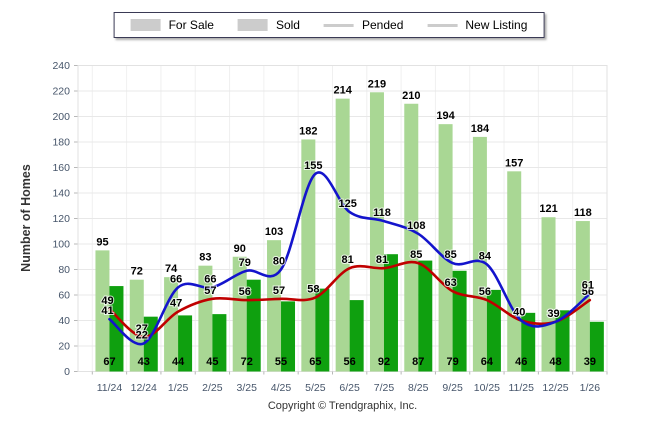 The height and width of the screenshot is (434, 646). Describe the element at coordinates (342, 406) in the screenshot. I see `copyright-text: Copyright © Trendgraphix, Inc.` at that location.